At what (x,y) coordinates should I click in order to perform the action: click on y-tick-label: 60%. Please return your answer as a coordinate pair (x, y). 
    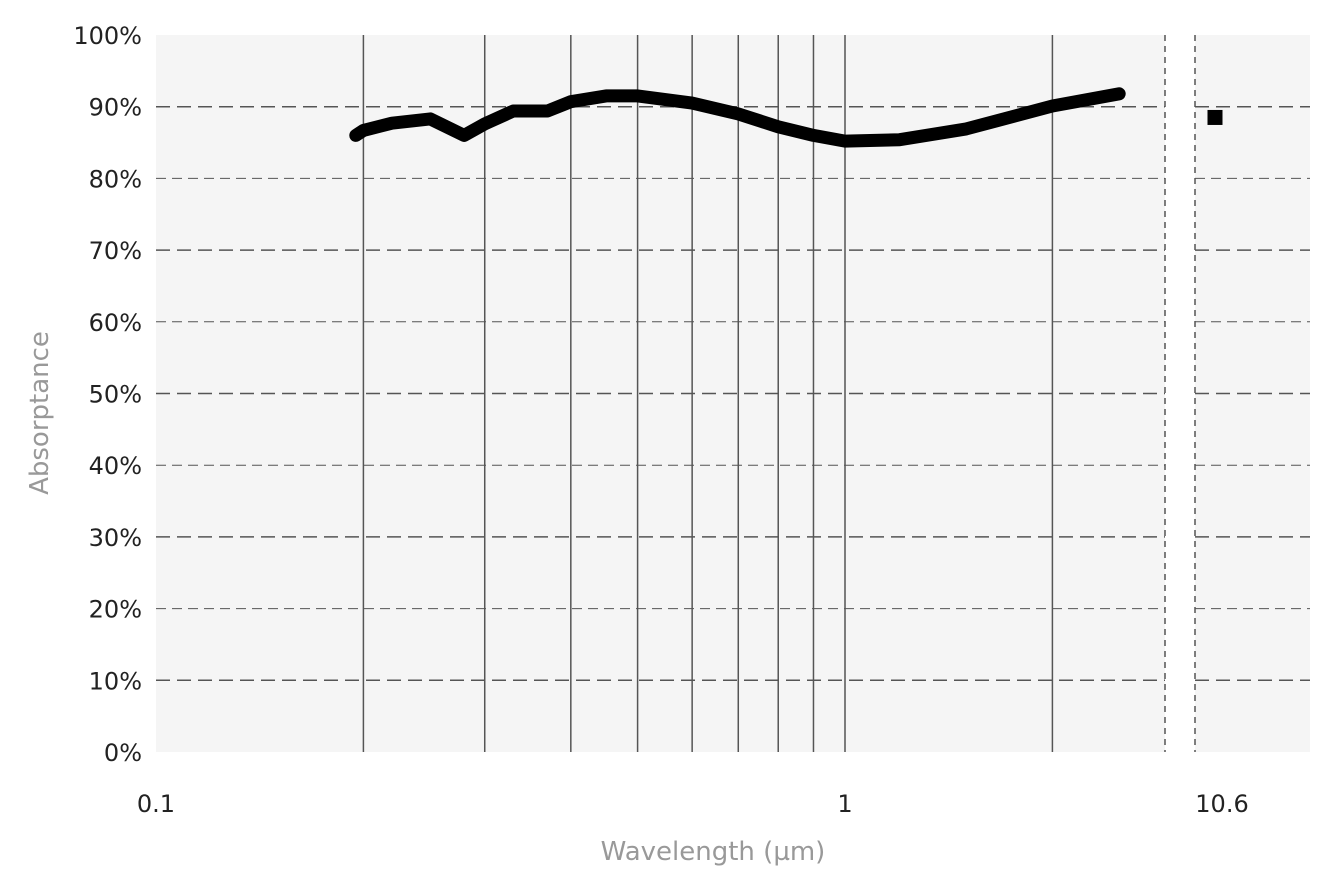
    Looking at the image, I should click on (115, 323).